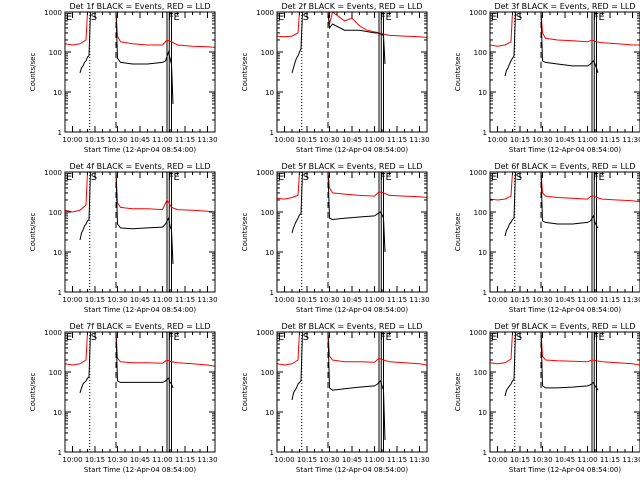 Image resolution: width=640 pixels, height=484 pixels. What do you see at coordinates (139, 6) in the screenshot?
I see `chart-title: Det 1f BLACK = Events, RED = LLD` at bounding box center [139, 6].